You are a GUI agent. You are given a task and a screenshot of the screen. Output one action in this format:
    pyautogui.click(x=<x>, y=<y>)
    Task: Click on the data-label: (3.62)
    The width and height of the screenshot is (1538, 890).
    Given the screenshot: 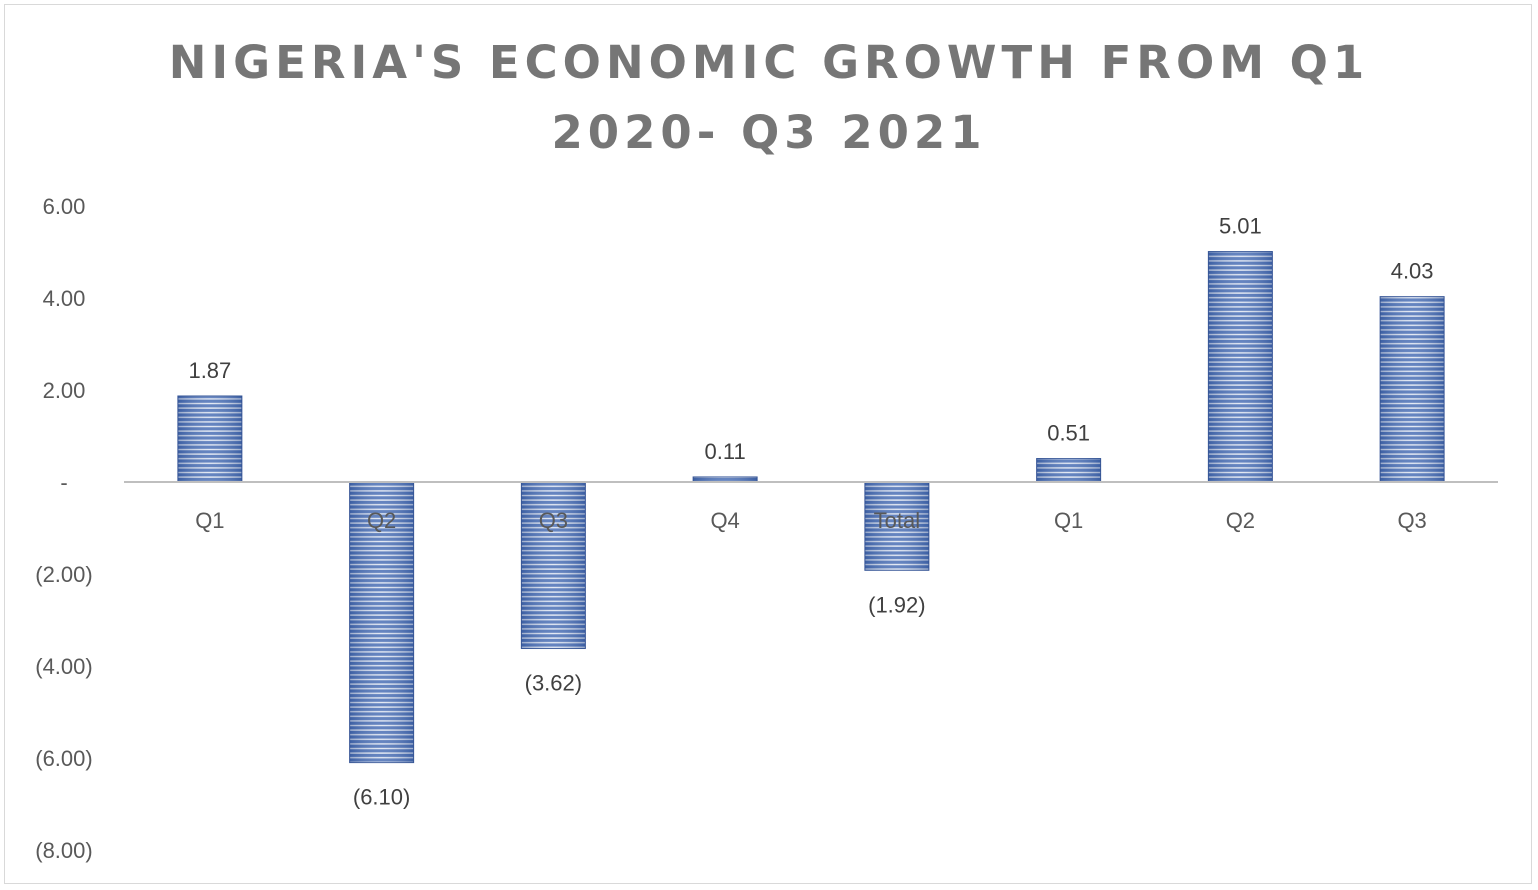 What is the action you would take?
    pyautogui.click(x=553, y=683)
    